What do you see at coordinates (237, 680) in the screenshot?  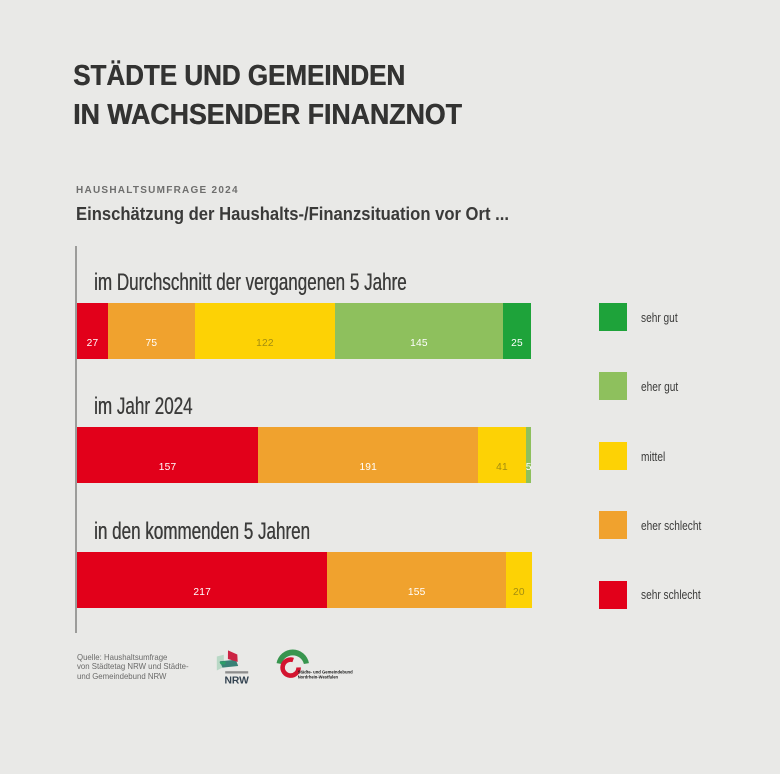 I see `svg-text: NRW` at bounding box center [237, 680].